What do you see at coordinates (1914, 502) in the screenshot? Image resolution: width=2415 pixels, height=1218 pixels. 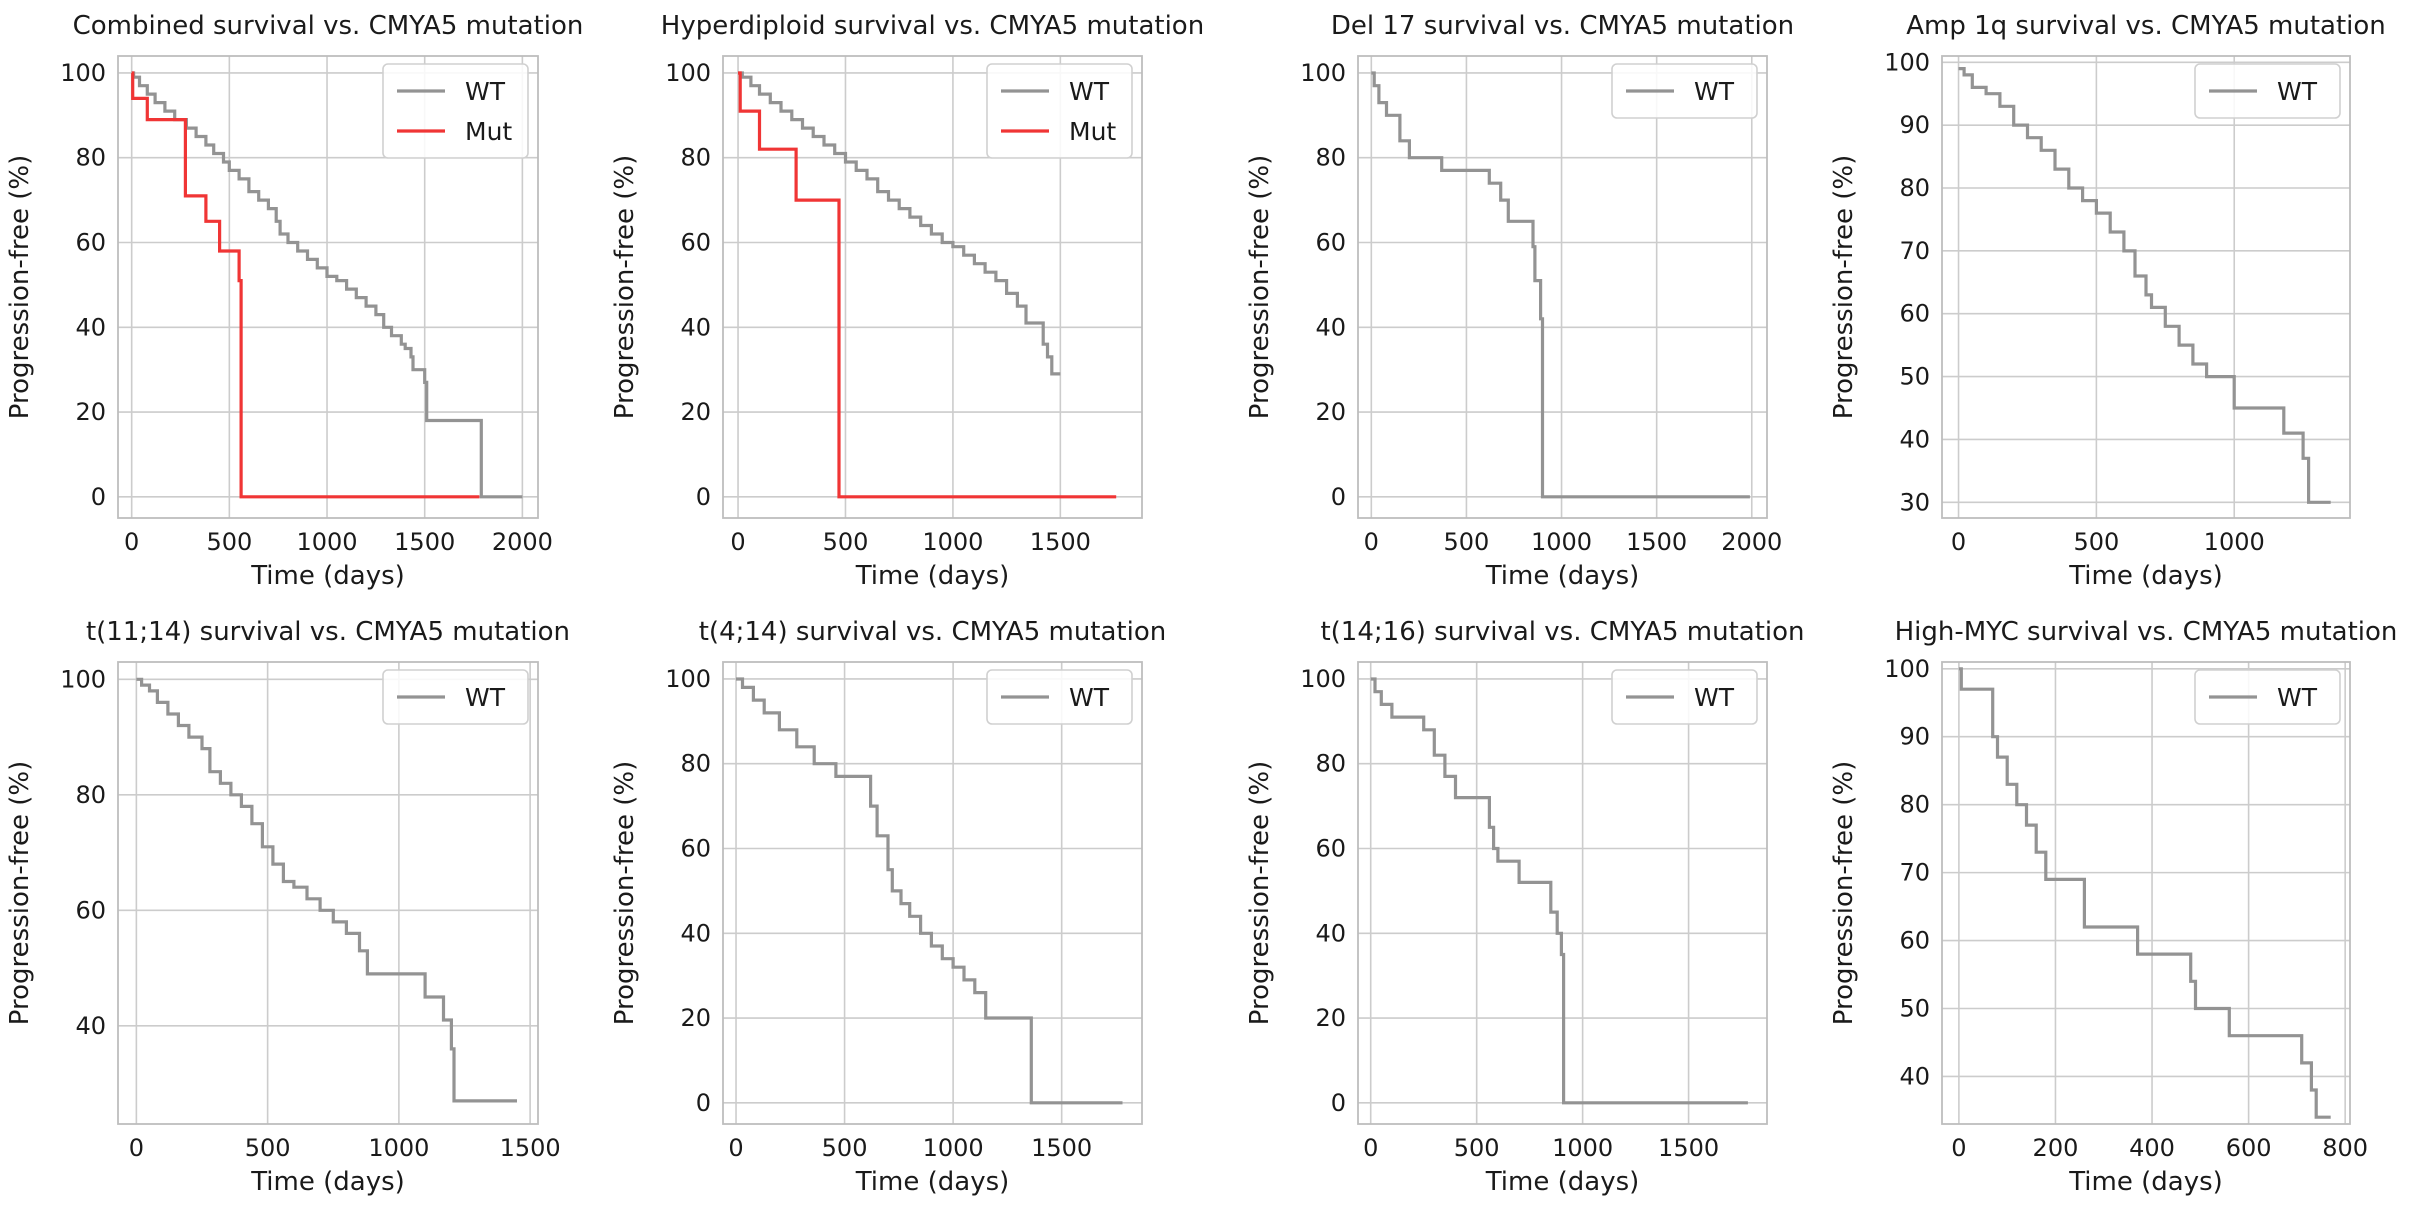 I see `y-tick-label: 30` at bounding box center [1914, 502].